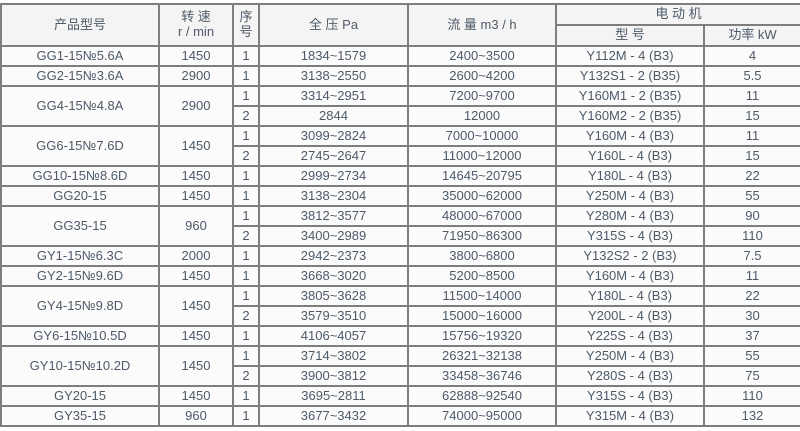 This screenshot has height=431, width=800. Describe the element at coordinates (80, 396) in the screenshot. I see `cell-product-model: GY20-15` at that location.